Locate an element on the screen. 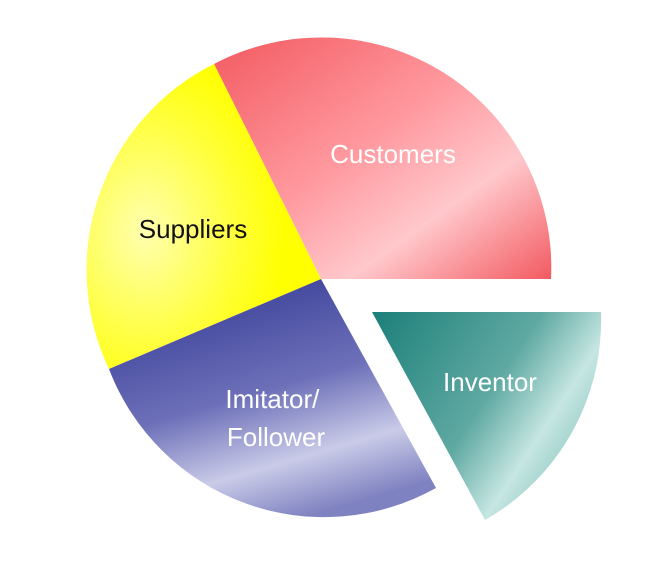 Image resolution: width=652 pixels, height=580 pixels. inventor-slice is located at coordinates (487, 416).